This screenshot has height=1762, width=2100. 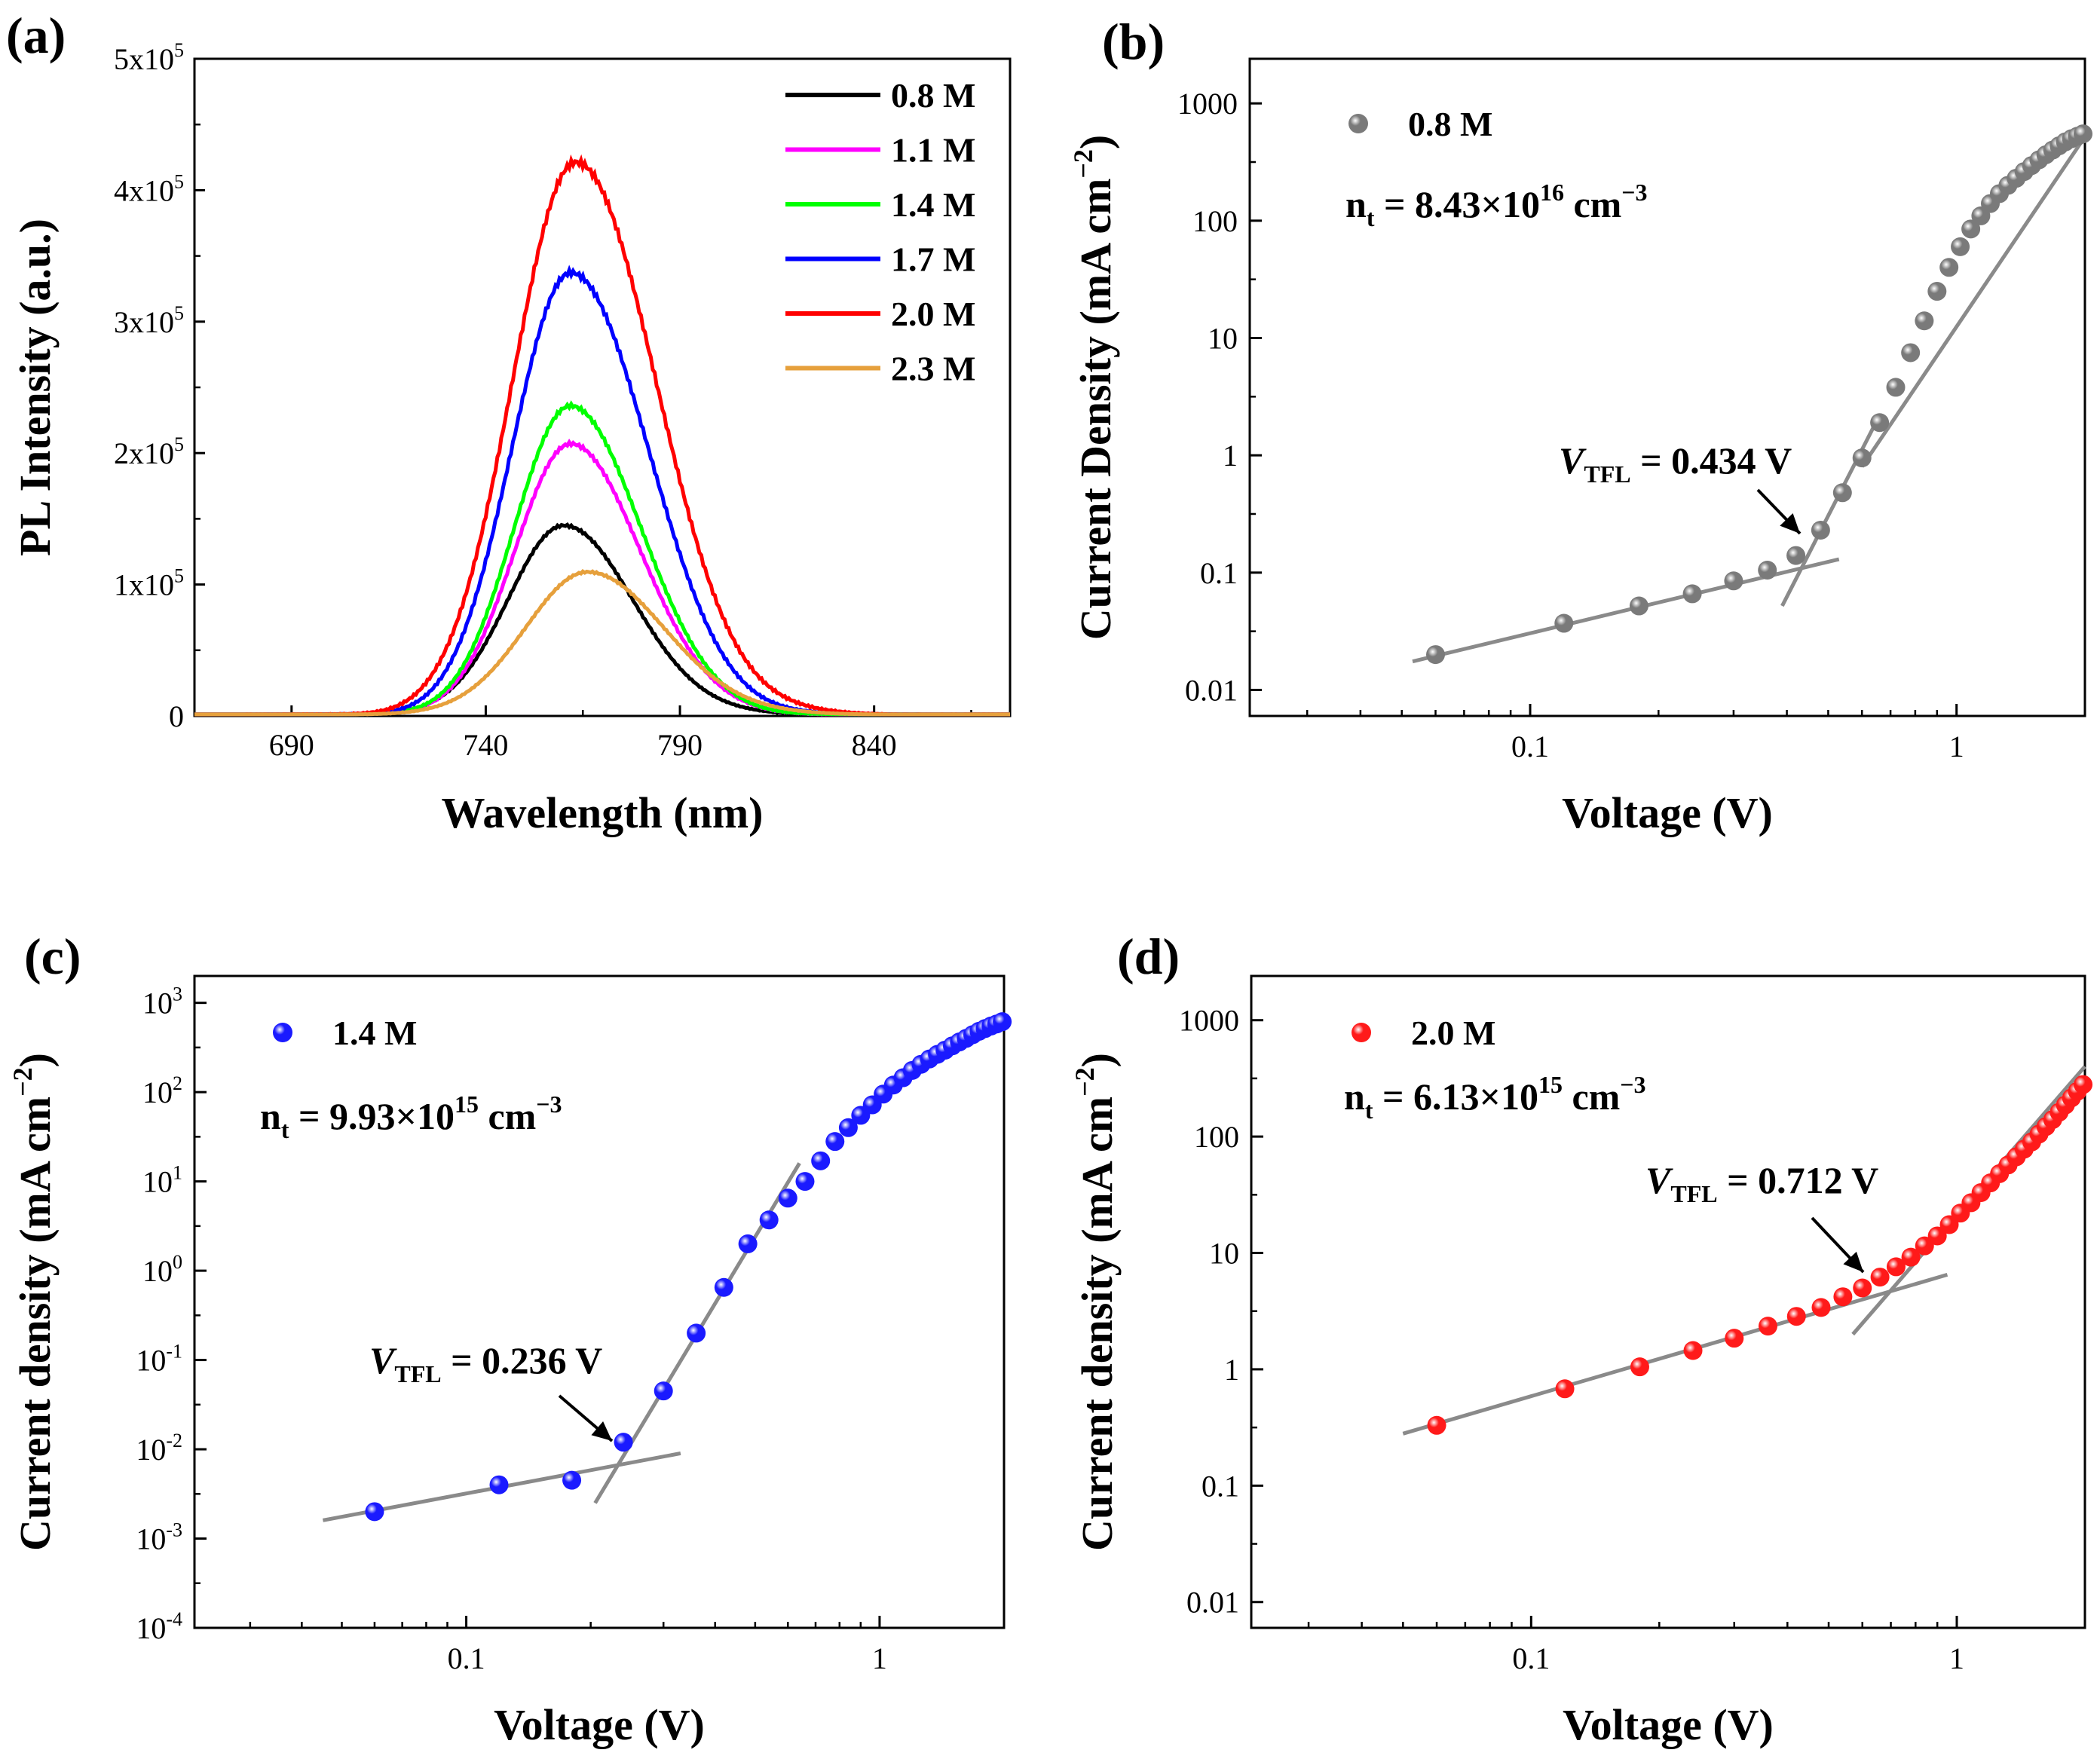 What do you see at coordinates (1496, 205) in the screenshot?
I see `trap-density-label: nt = 8.43×1016 cm−3` at bounding box center [1496, 205].